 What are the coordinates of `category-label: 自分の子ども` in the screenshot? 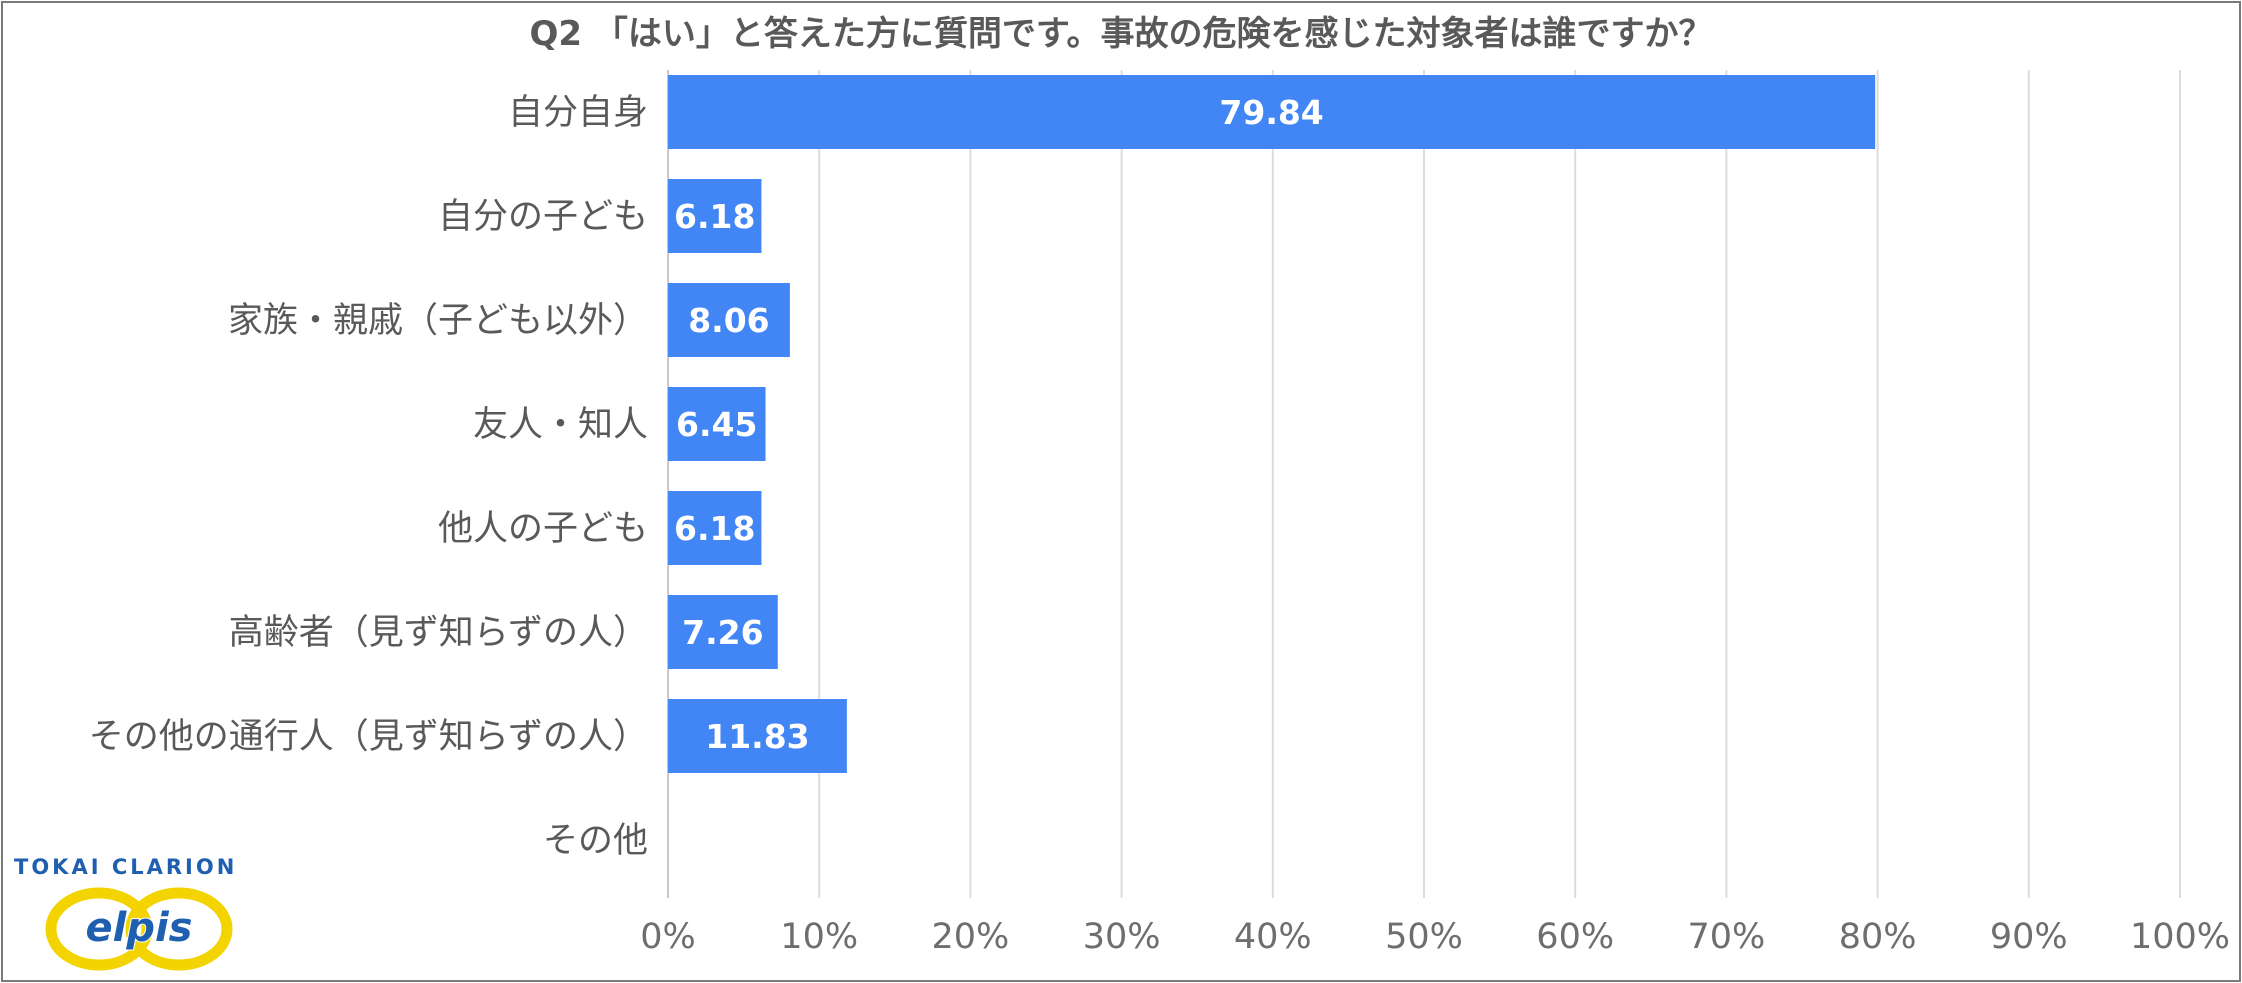 It's located at (543, 217).